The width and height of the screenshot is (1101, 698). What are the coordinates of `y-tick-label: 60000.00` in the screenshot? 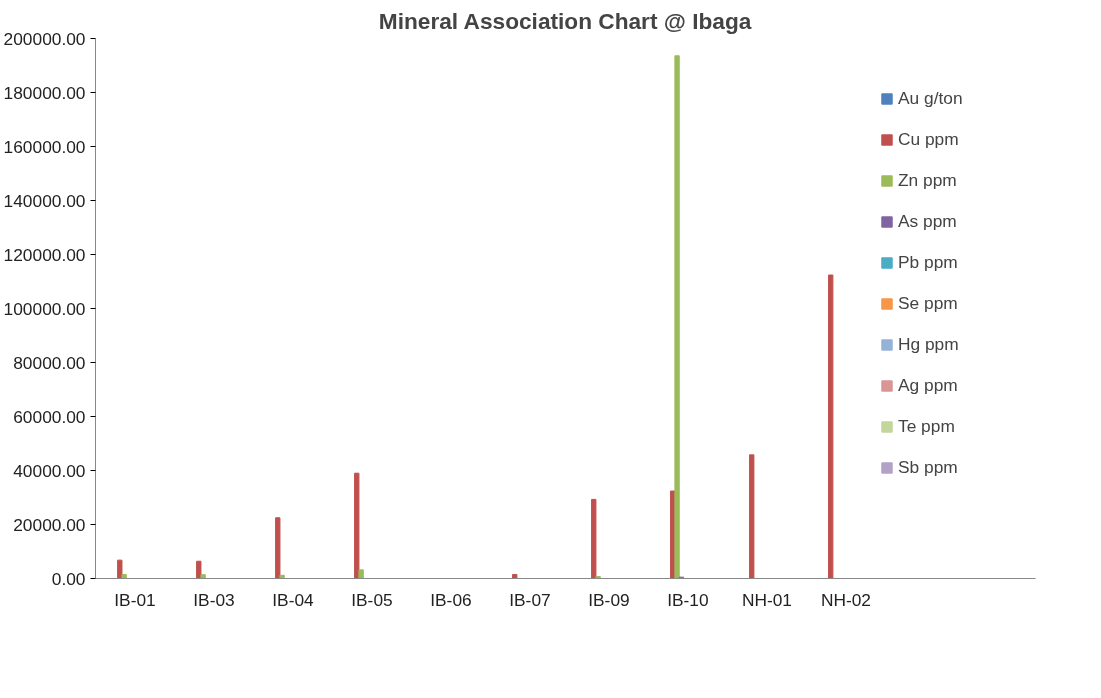 It's located at (49, 416).